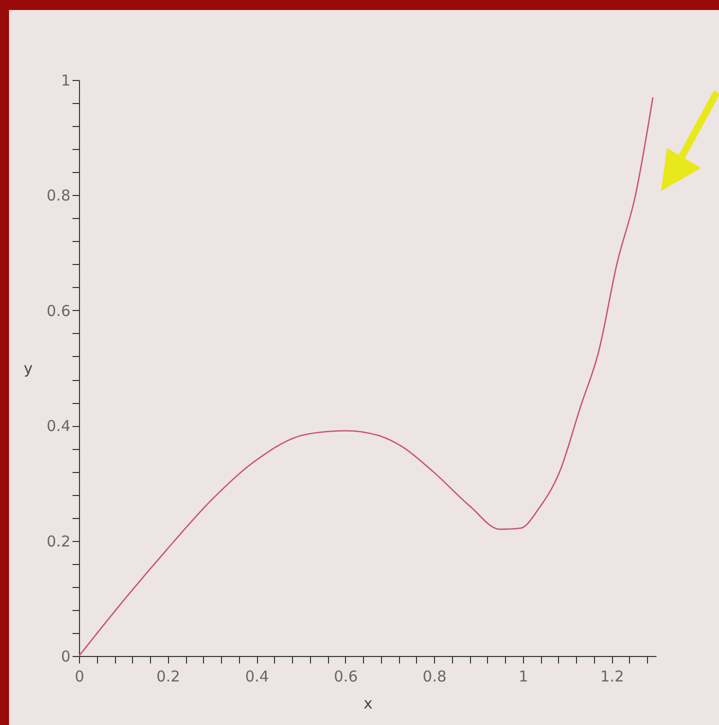 The width and height of the screenshot is (719, 725). Describe the element at coordinates (368, 703) in the screenshot. I see `x-axis-title: x` at that location.